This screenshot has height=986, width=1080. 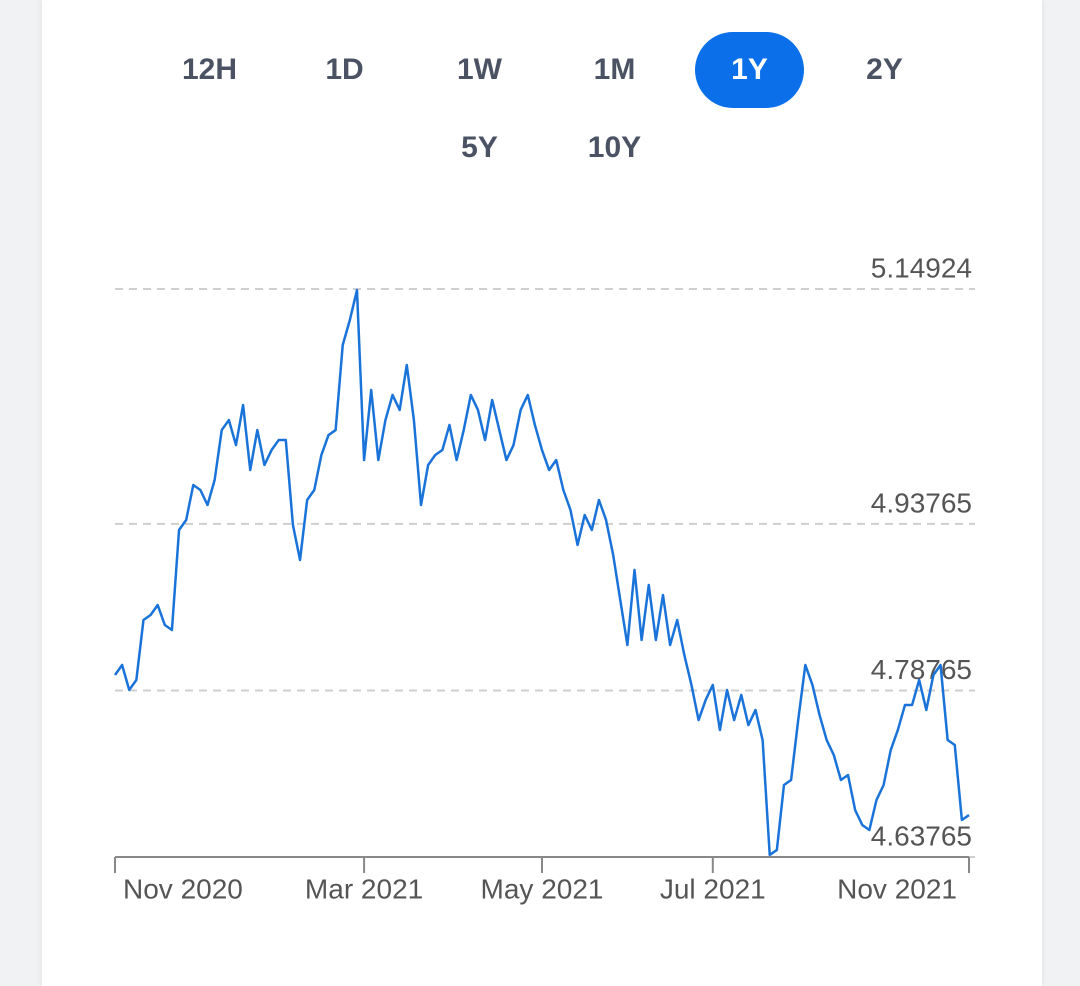 What do you see at coordinates (364, 888) in the screenshot?
I see `x-tick-label: Mar 2021` at bounding box center [364, 888].